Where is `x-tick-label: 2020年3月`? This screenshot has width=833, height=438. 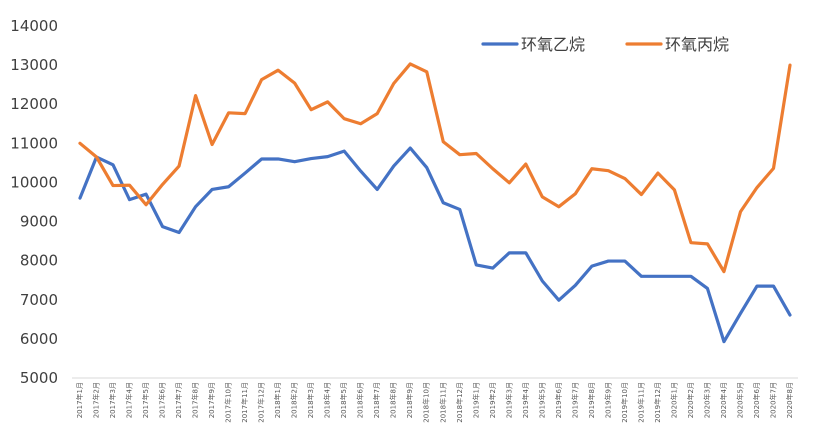 x-tick-label: 2020年3月 is located at coordinates (706, 400).